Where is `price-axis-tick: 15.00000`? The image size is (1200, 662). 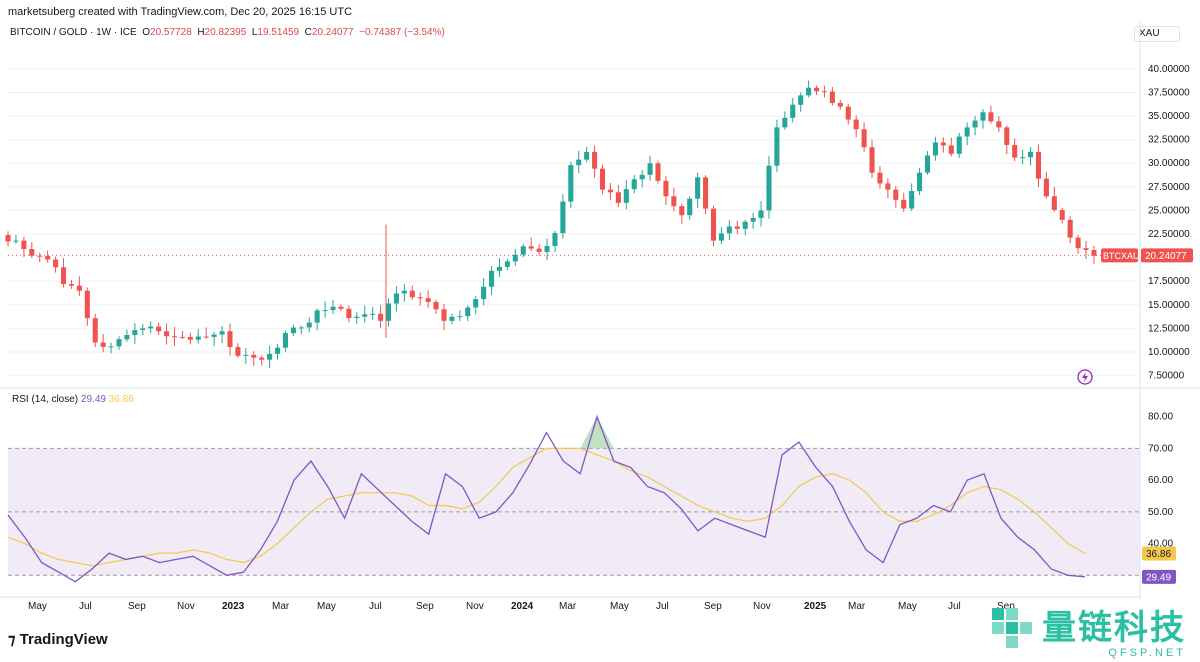 price-axis-tick: 15.00000 is located at coordinates (1169, 305).